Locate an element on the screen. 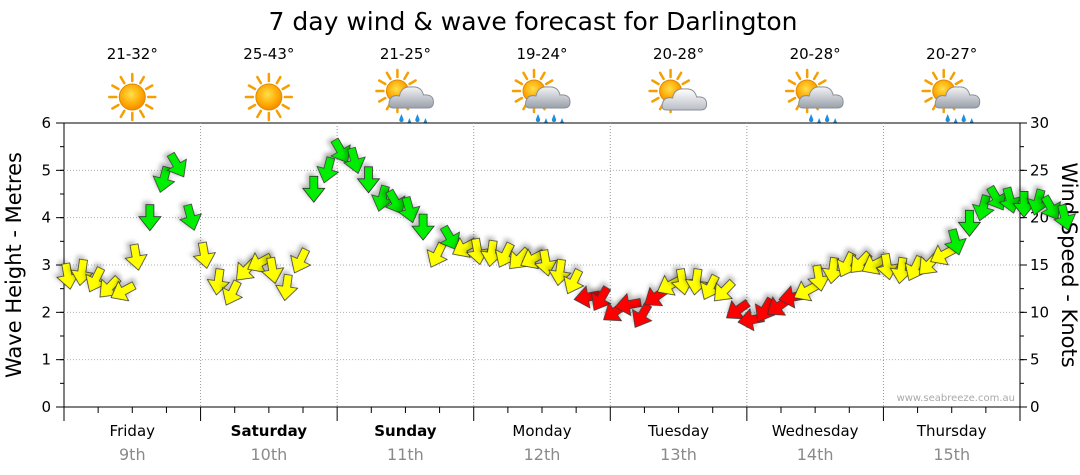 Image resolution: width=1080 pixels, height=475 pixels. y-left-tick-label: 1 is located at coordinates (46, 360).